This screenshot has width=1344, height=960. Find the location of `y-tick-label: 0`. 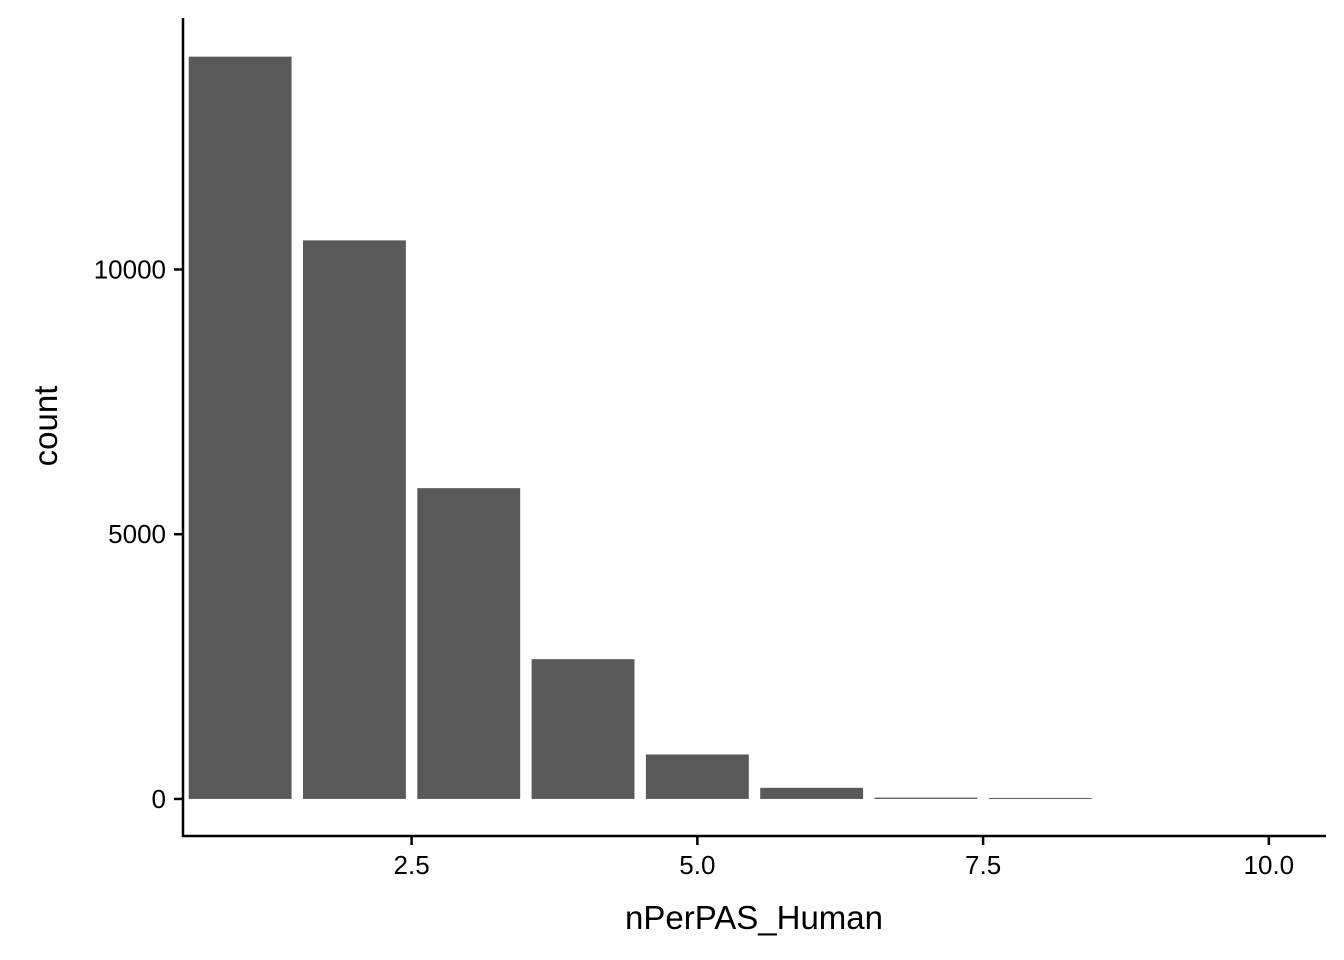

y-tick-label: 0 is located at coordinates (159, 799).